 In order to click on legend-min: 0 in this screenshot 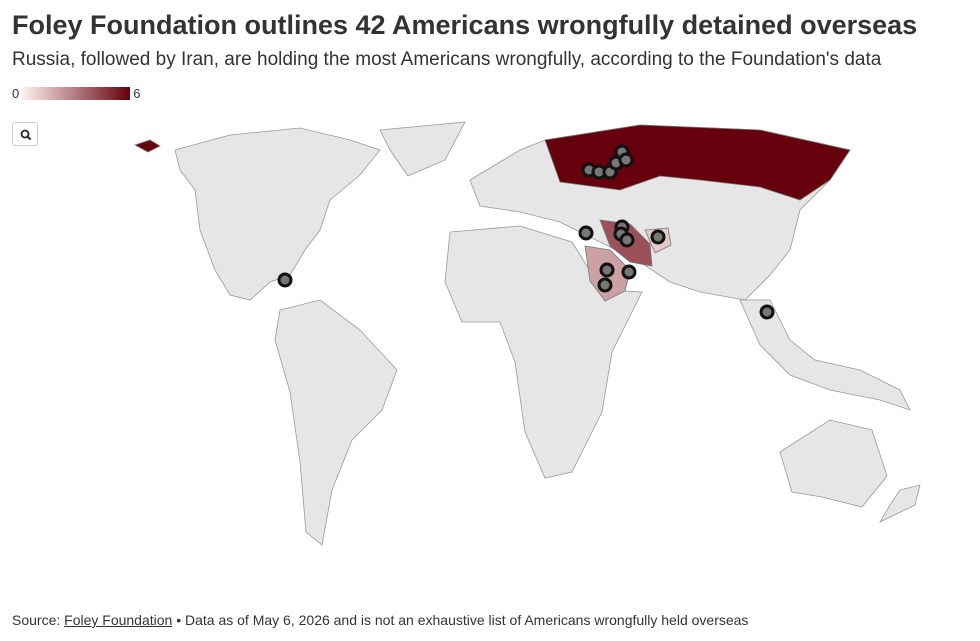, I will do `click(16, 93)`.